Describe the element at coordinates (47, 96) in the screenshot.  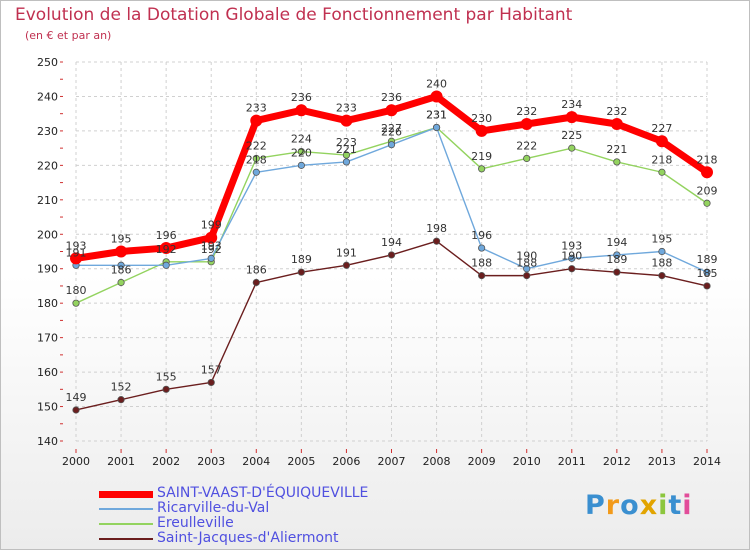
I see `y-tick-label: 240` at that location.